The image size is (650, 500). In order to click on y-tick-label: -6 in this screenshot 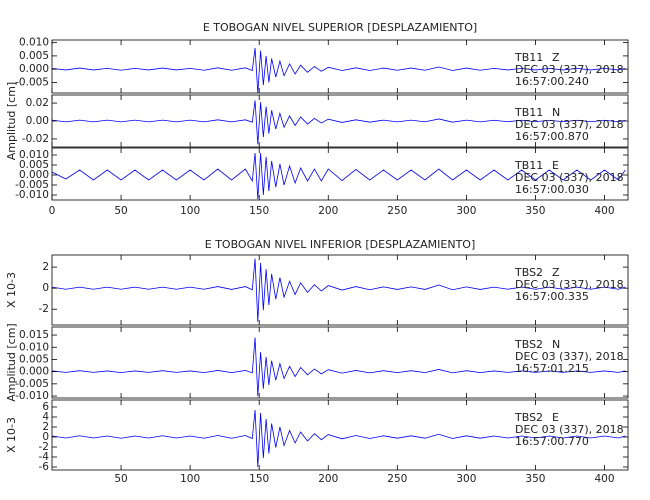, I will do `click(44, 467)`.